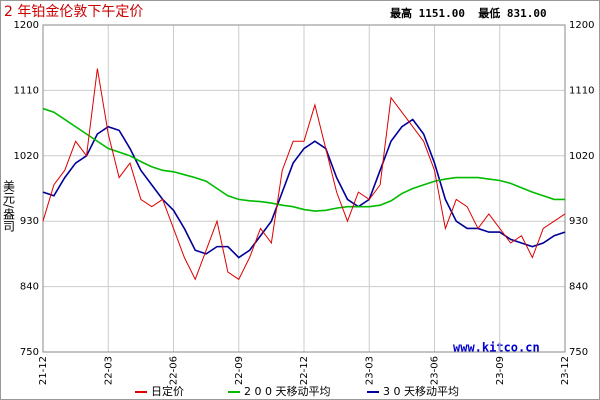  I want to click on x-tick-label: 23-06, so click(435, 370).